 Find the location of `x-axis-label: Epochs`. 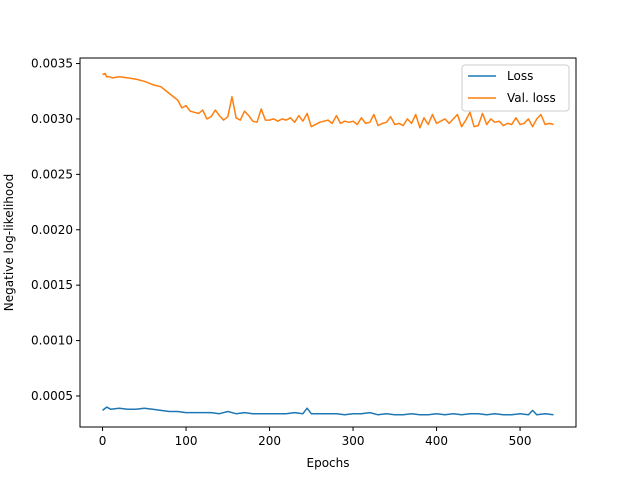

x-axis-label: Epochs is located at coordinates (328, 463).